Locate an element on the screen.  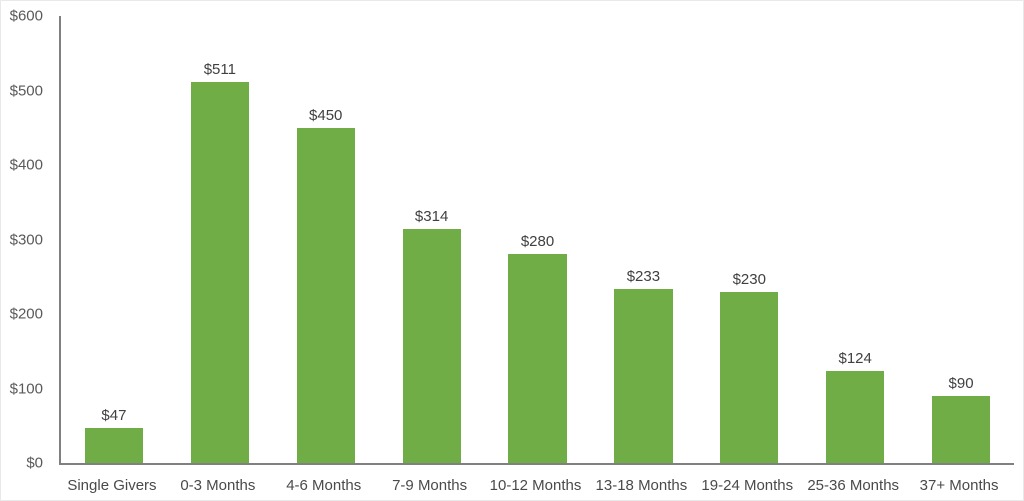
x-category-label: 0-3 Months is located at coordinates (218, 485).